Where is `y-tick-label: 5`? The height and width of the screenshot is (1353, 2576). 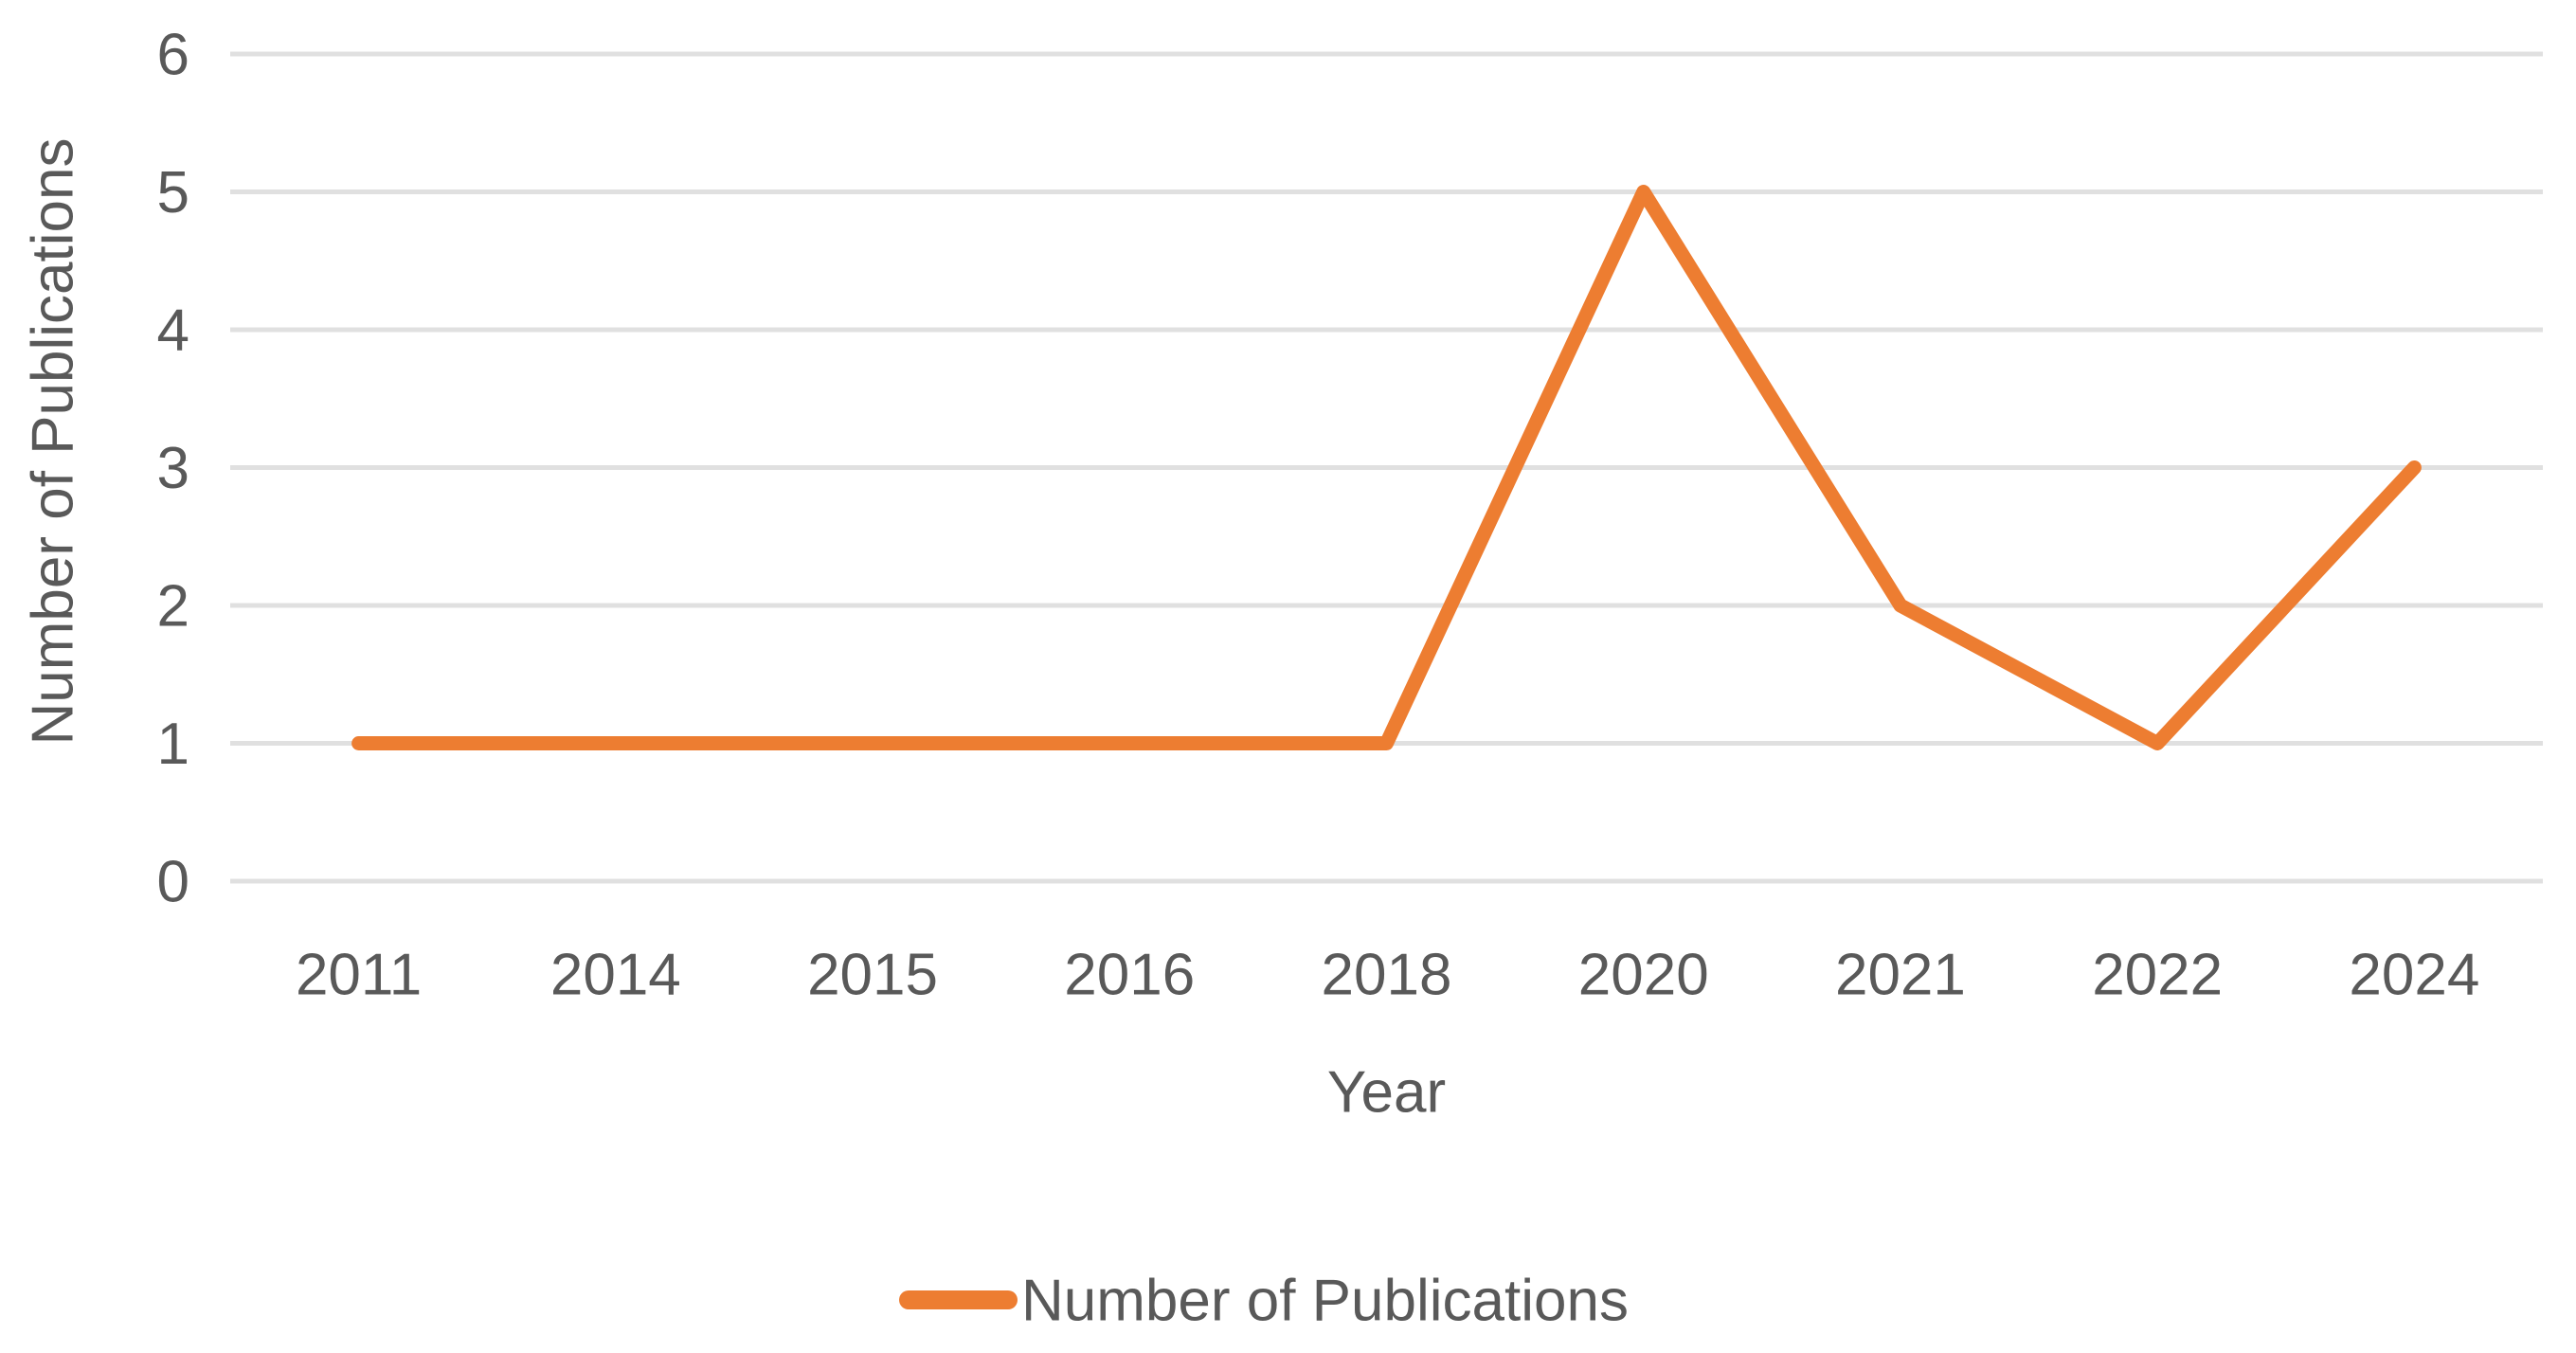 y-tick-label: 5 is located at coordinates (173, 193).